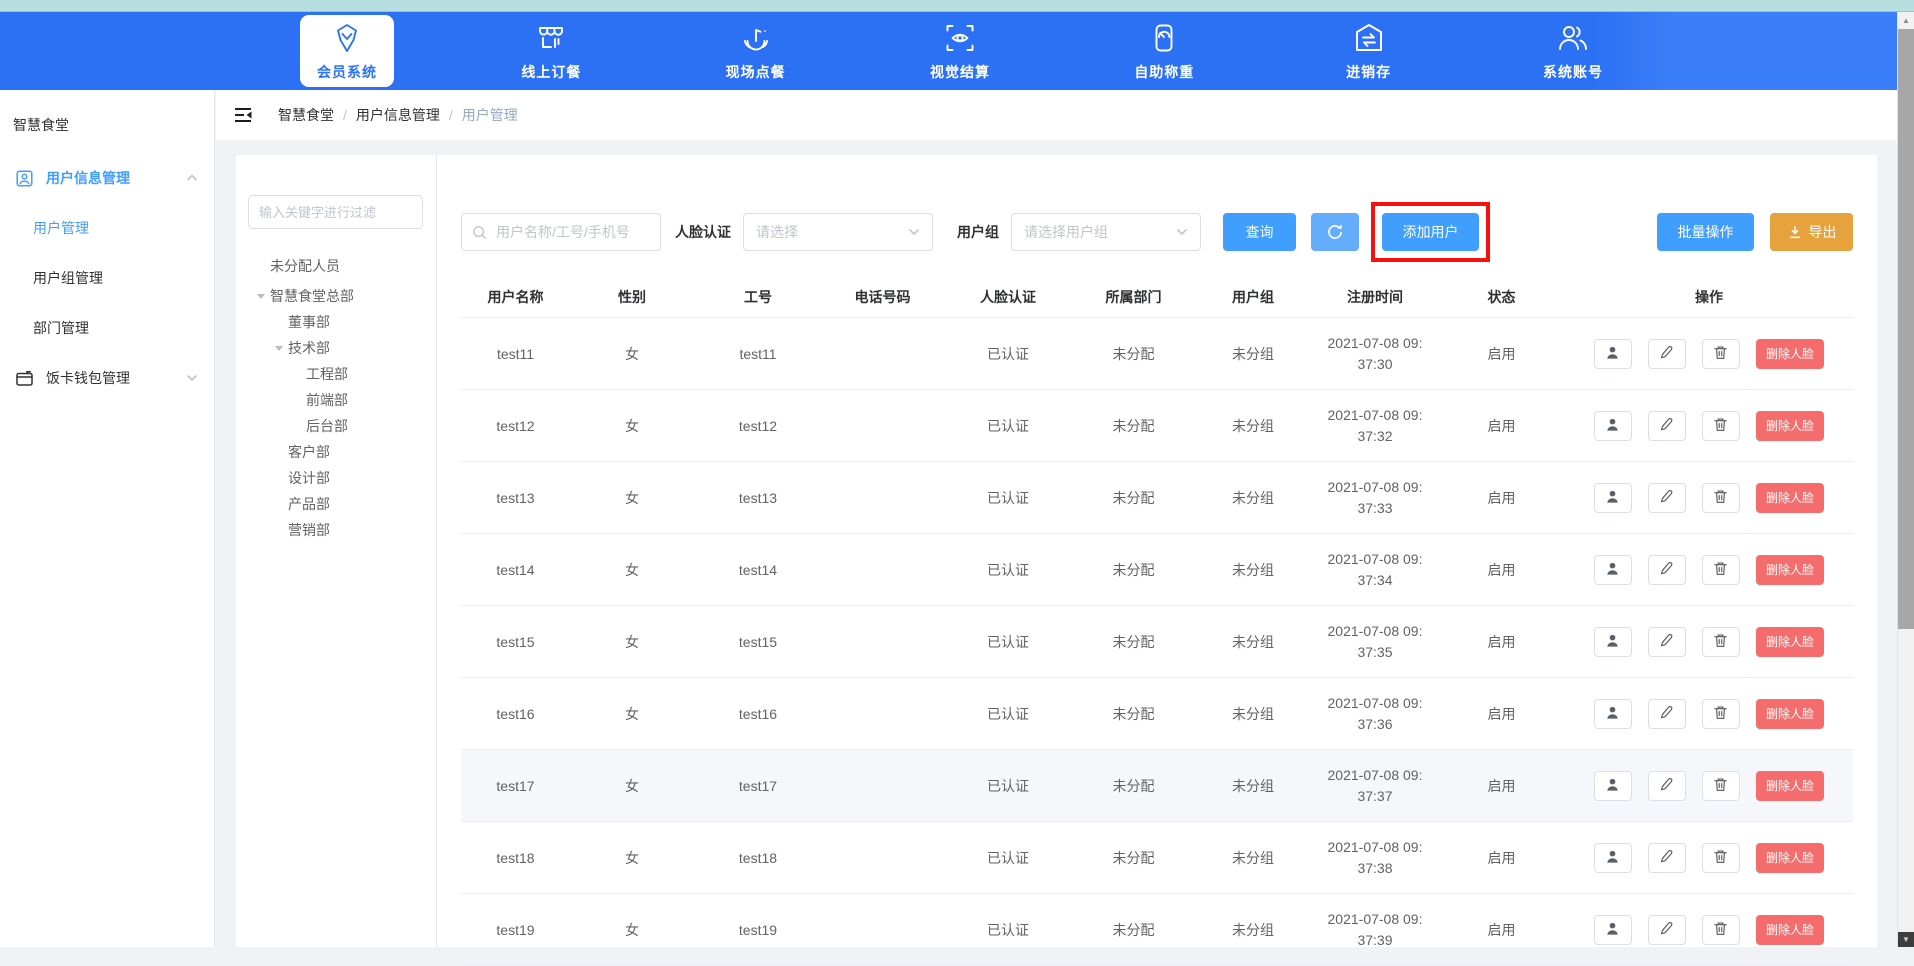 This screenshot has height=966, width=1914. What do you see at coordinates (515, 713) in the screenshot?
I see `cell-name: test16` at bounding box center [515, 713].